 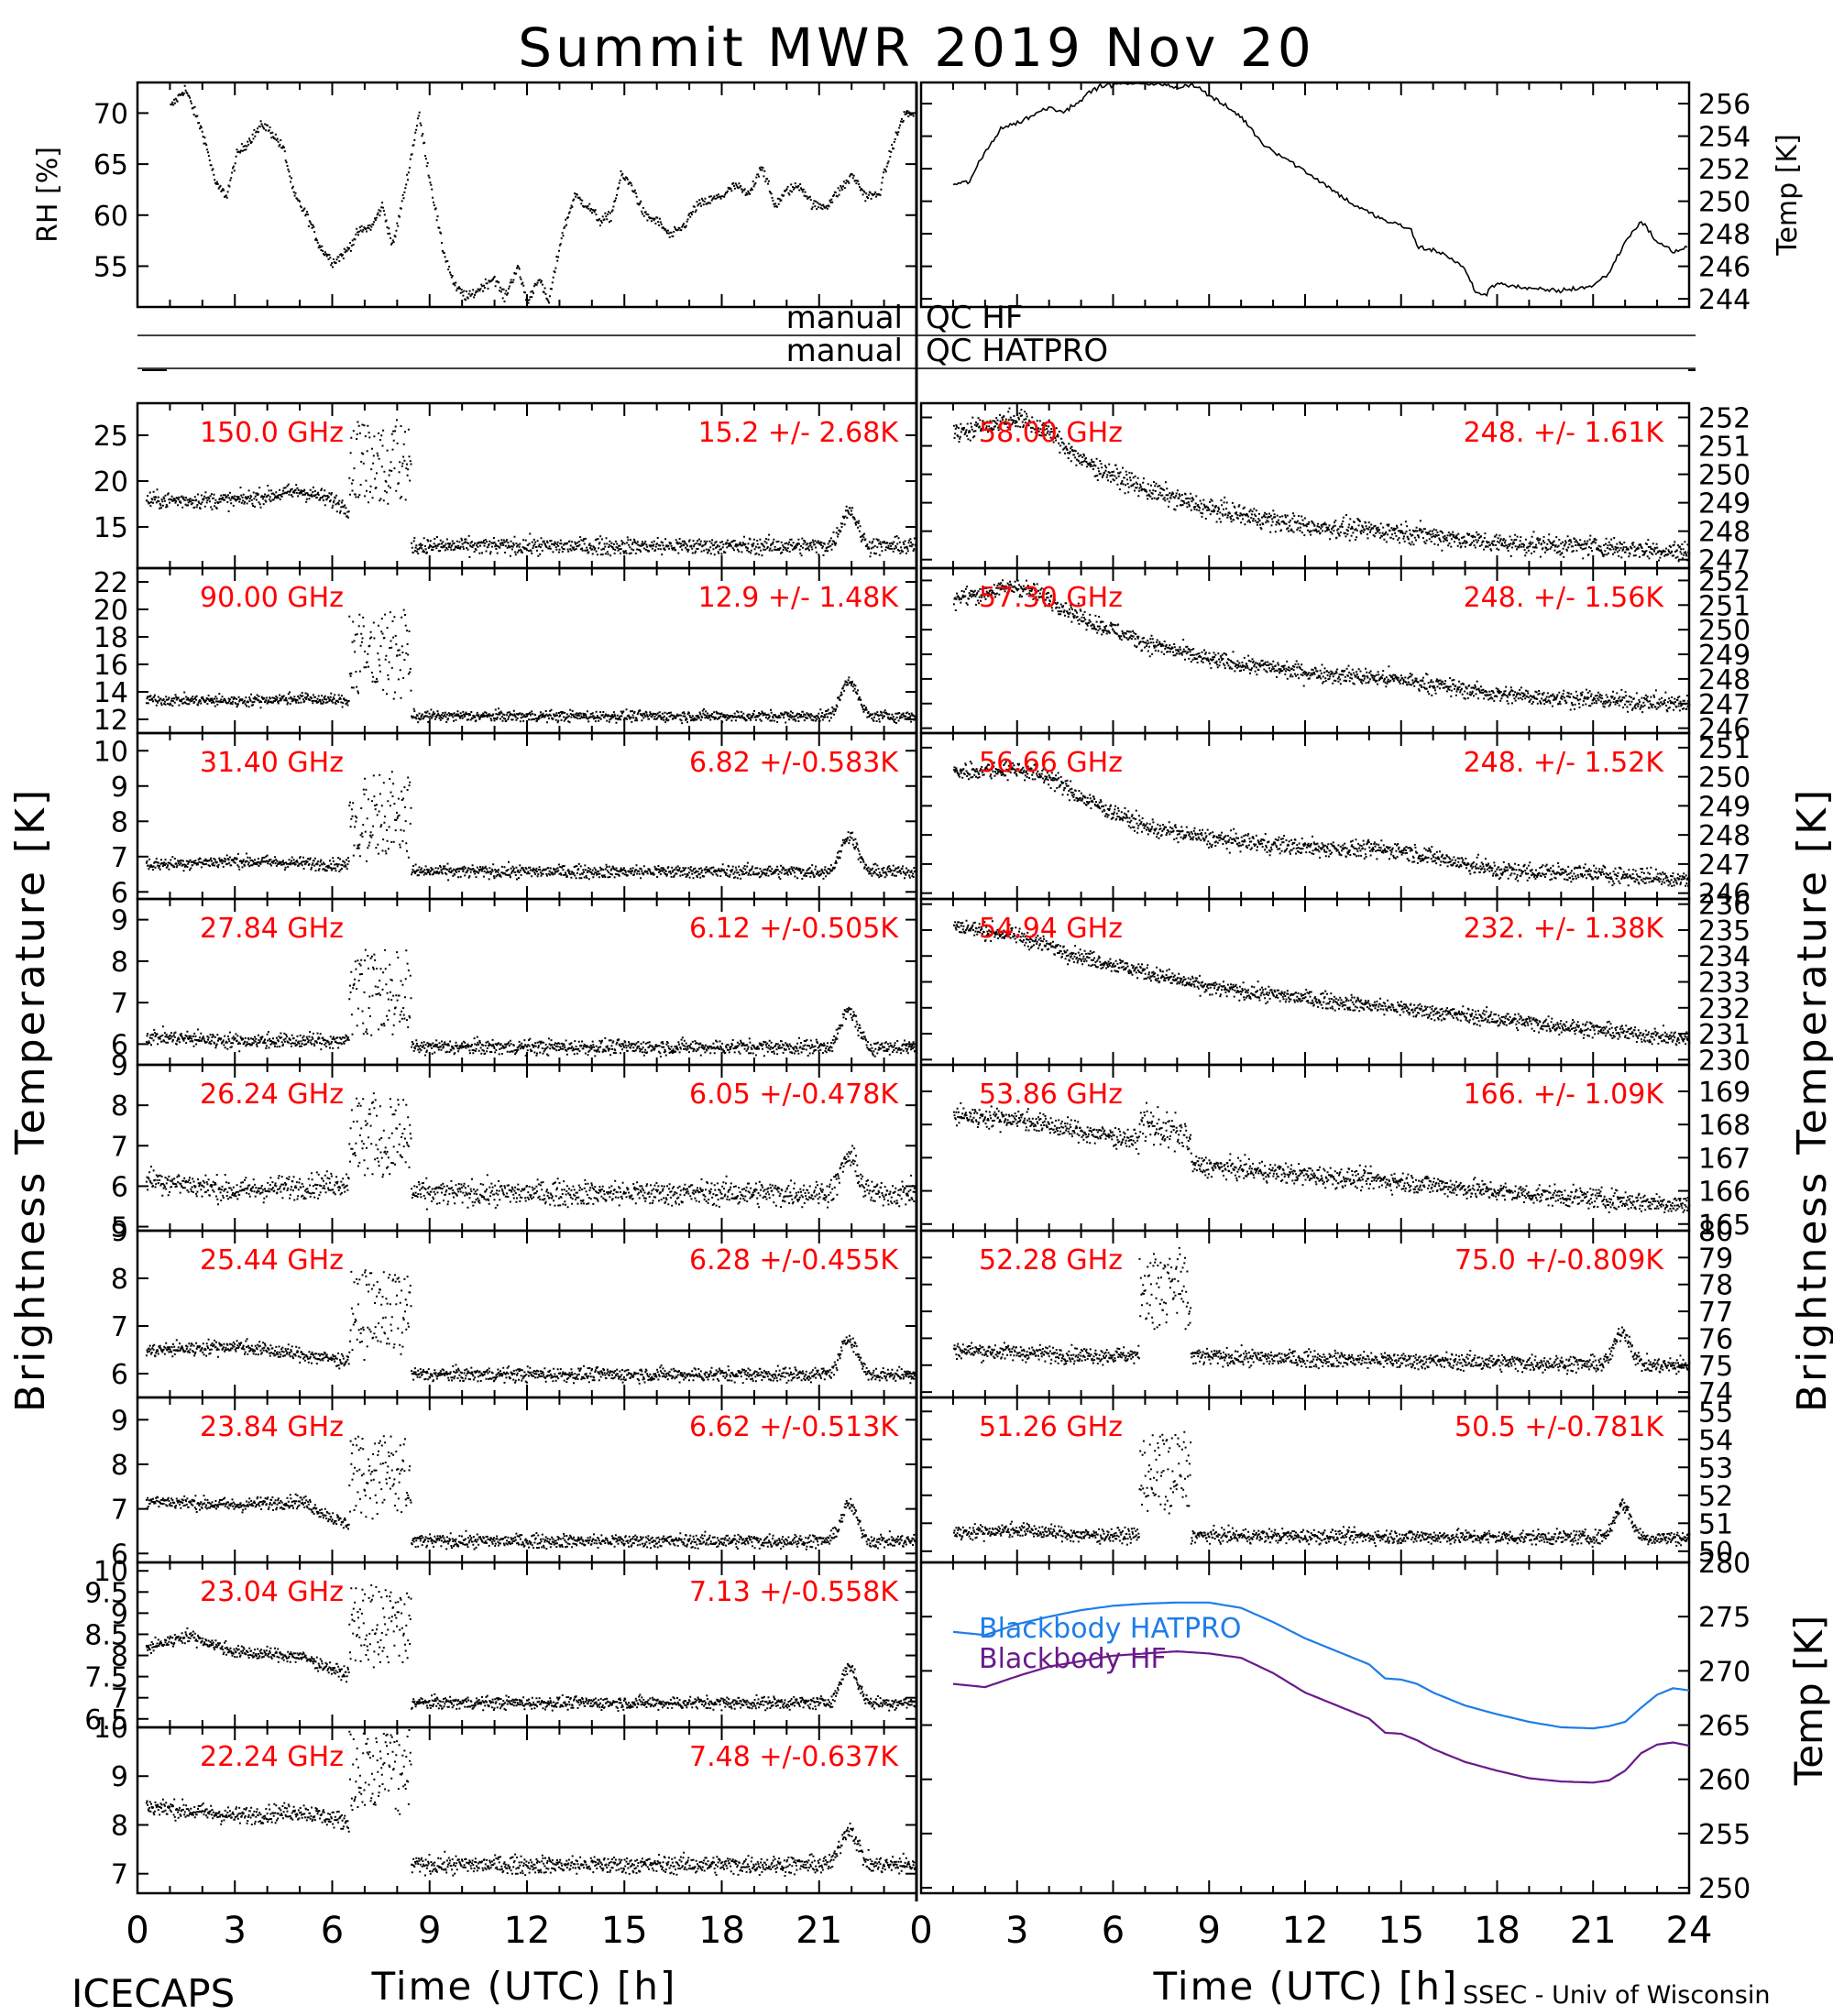 I want to click on stat-label: 166. +/- 1.09K, so click(x=1564, y=1095).